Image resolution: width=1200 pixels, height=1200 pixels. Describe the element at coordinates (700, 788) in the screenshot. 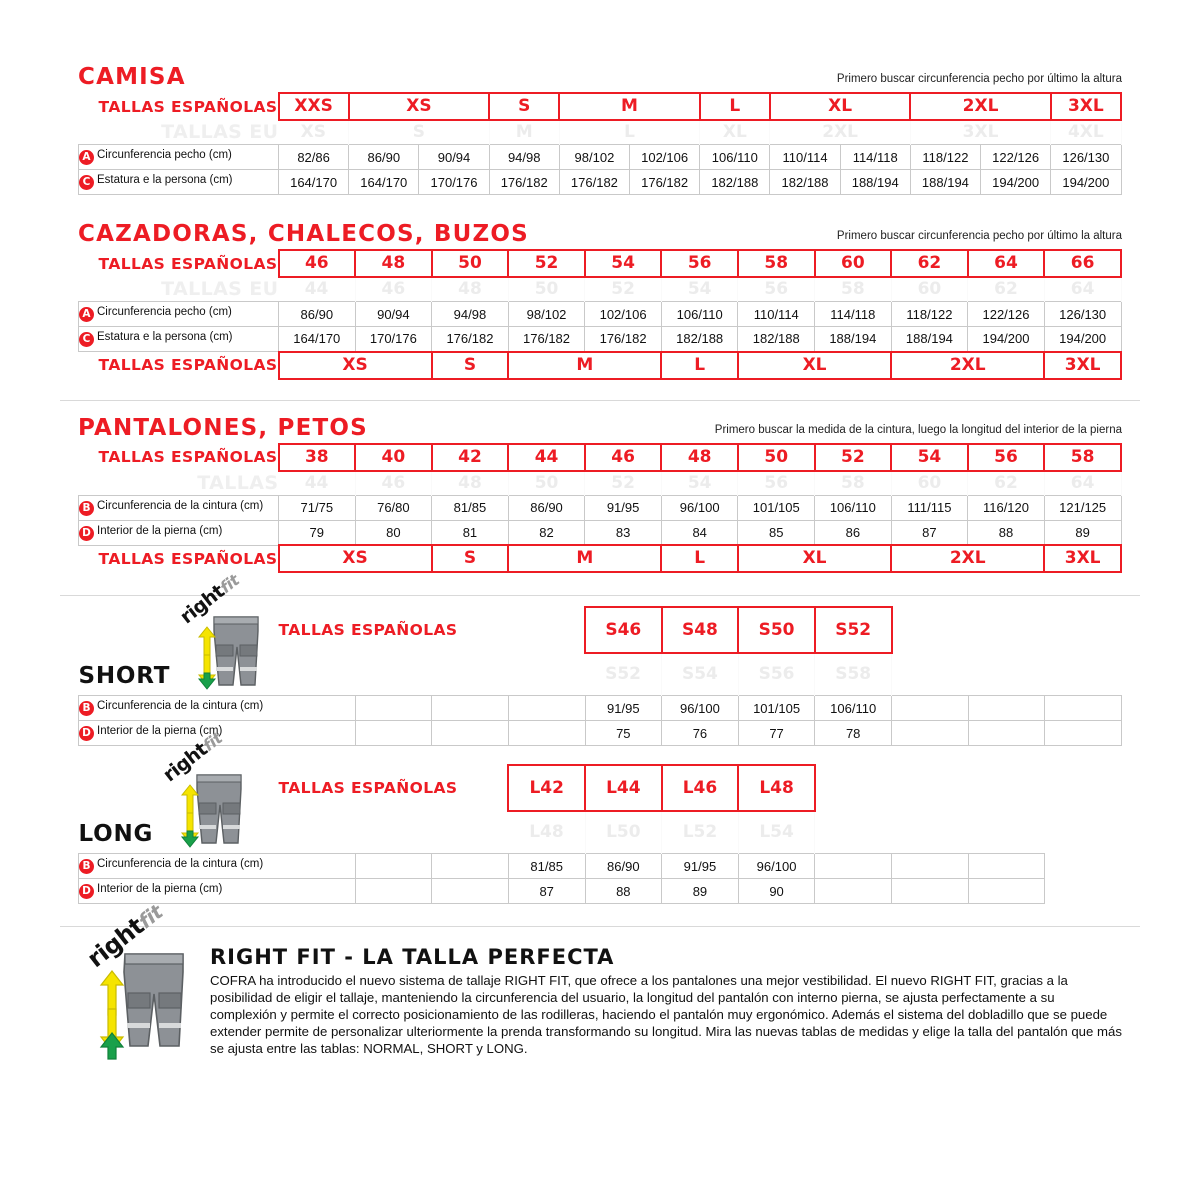

I see `long-es-2: L46` at that location.